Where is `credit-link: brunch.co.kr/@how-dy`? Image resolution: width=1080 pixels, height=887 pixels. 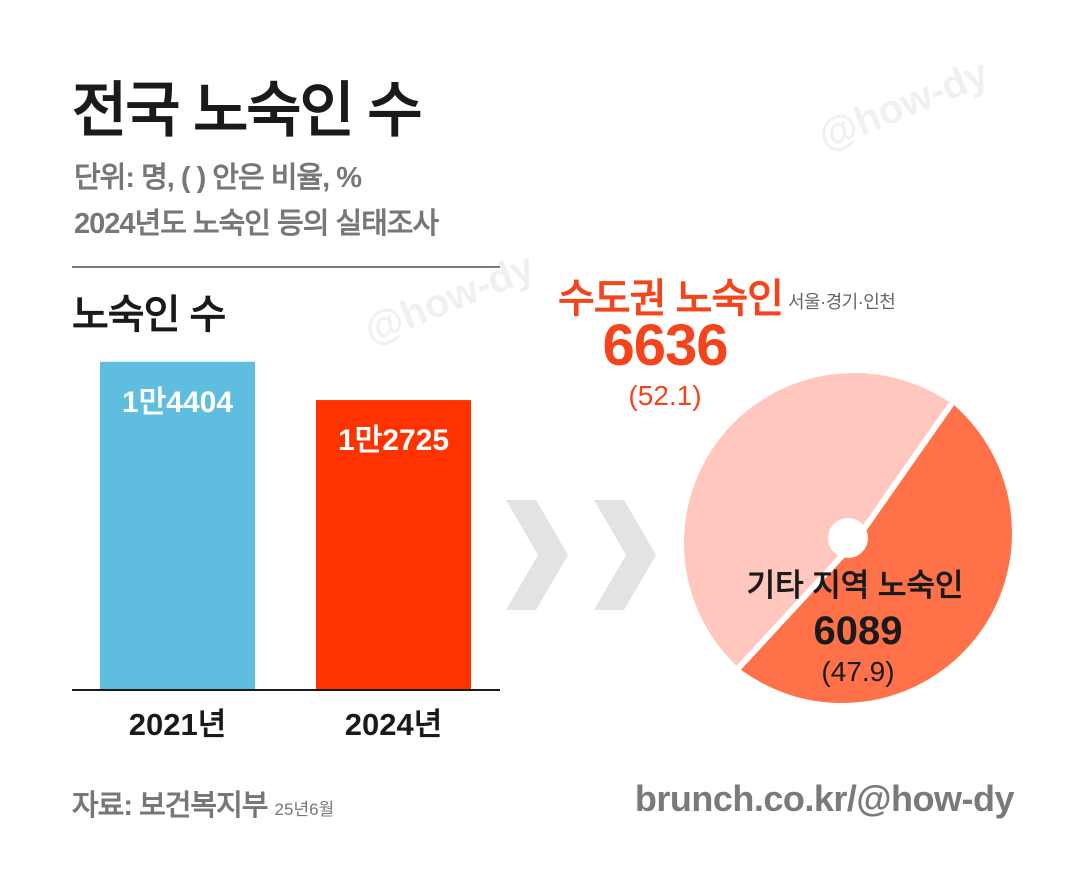
credit-link: brunch.co.kr/@how-dy is located at coordinates (824, 798).